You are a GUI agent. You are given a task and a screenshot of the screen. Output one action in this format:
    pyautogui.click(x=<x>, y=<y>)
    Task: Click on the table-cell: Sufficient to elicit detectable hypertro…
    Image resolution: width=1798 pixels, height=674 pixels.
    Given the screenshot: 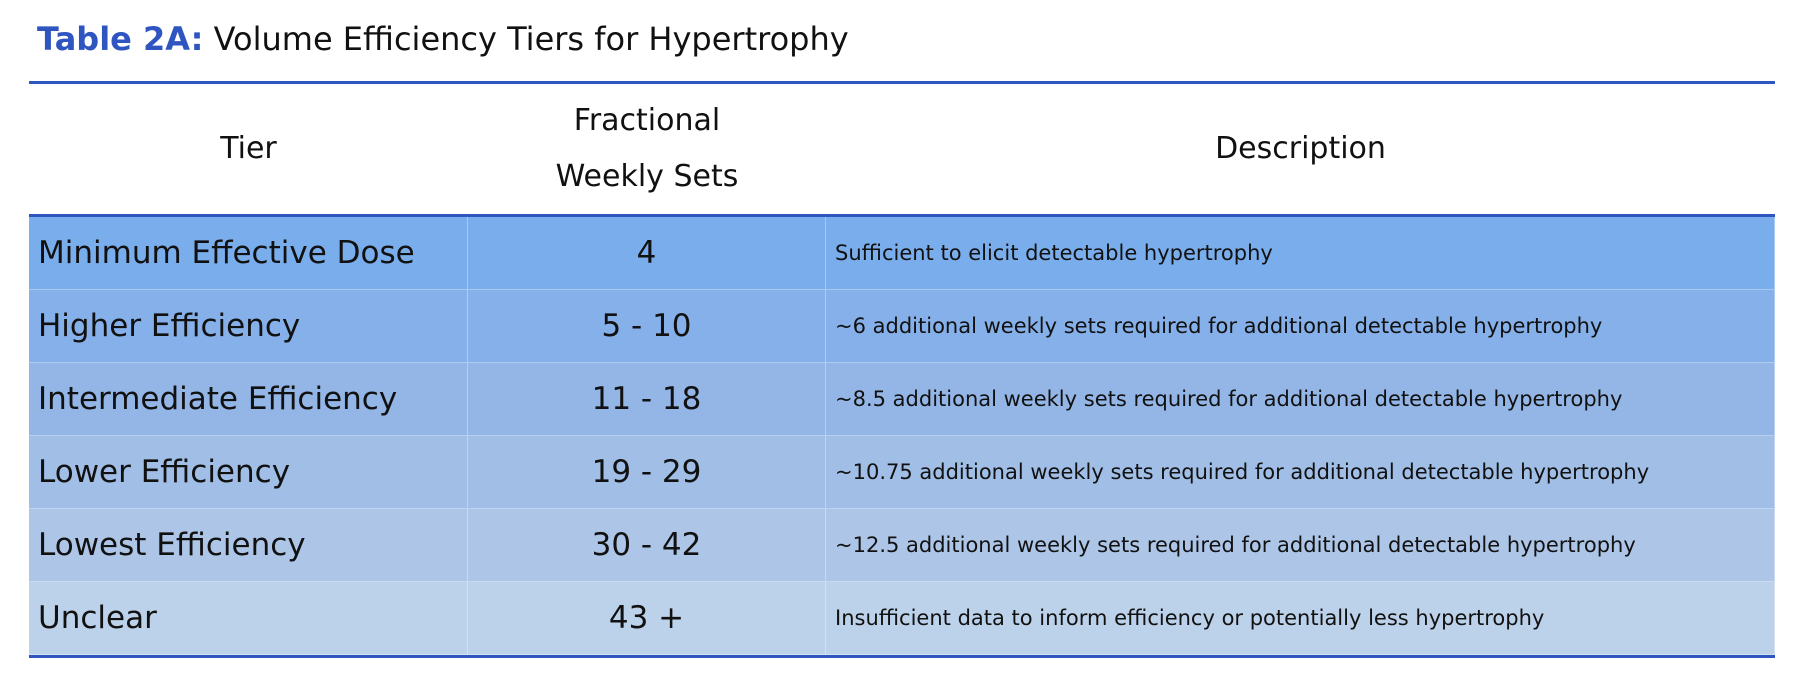 What is the action you would take?
    pyautogui.click(x=1300, y=253)
    